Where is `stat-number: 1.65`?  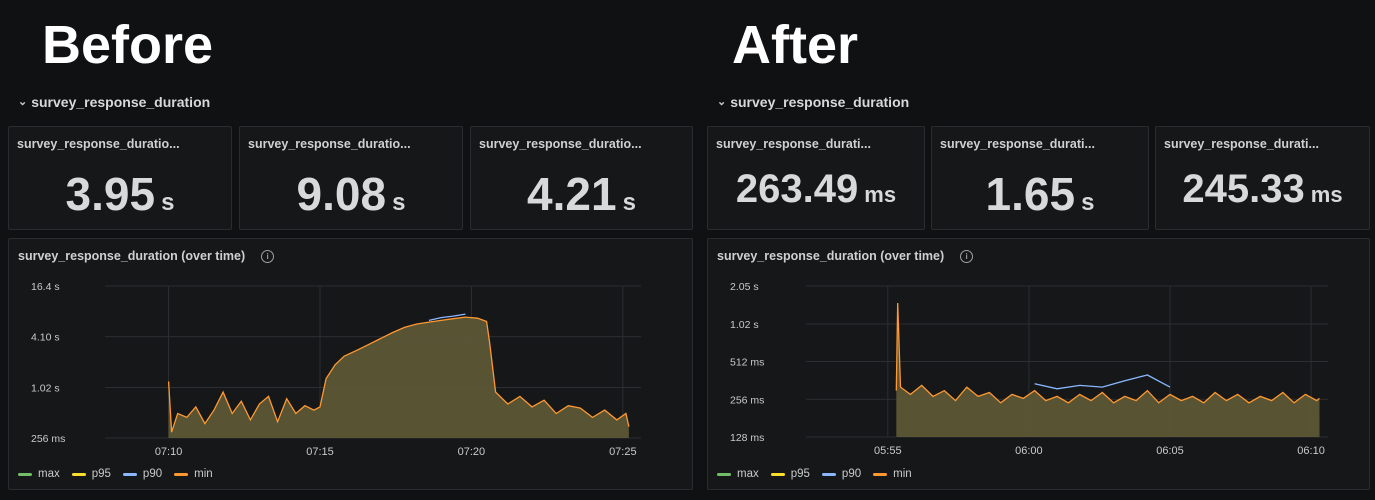
stat-number: 1.65 is located at coordinates (1030, 194).